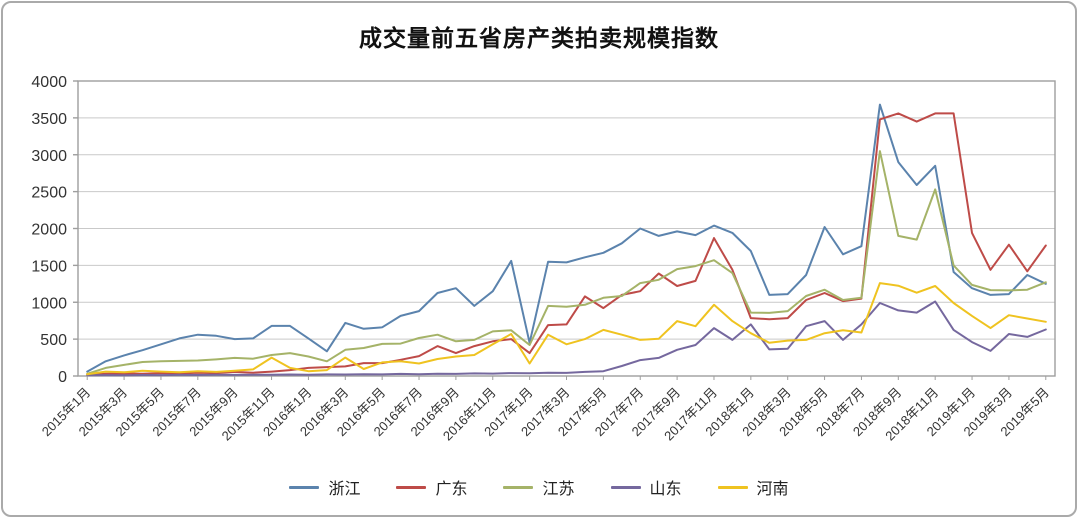 The height and width of the screenshot is (523, 1080). Describe the element at coordinates (539, 38) in the screenshot. I see `chart-title: 成交量前五省房产类拍卖规模指数` at that location.